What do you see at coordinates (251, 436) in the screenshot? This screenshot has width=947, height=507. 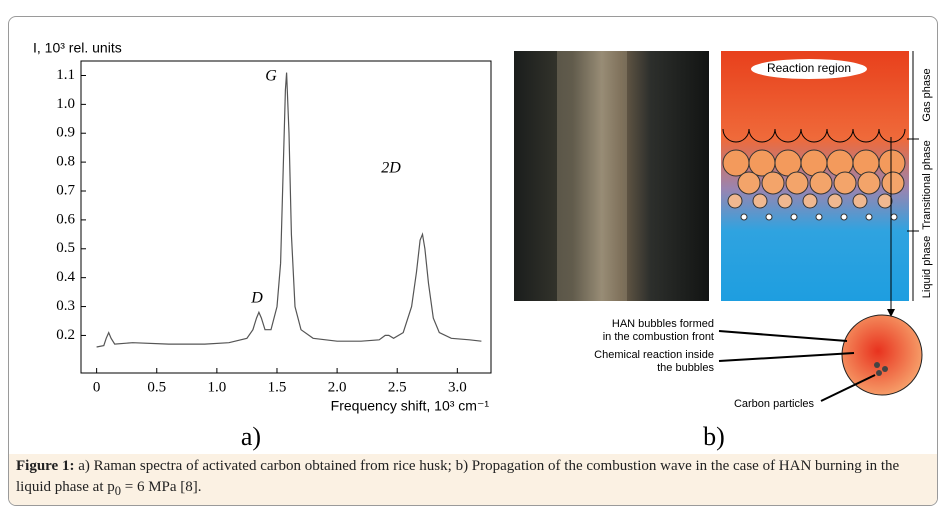 I see `panel-label: a)` at bounding box center [251, 436].